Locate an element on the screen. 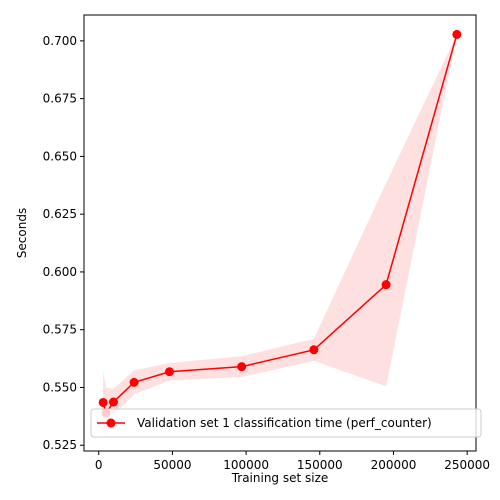 Image resolution: width=500 pixels, height=500 pixels. y-tick-label: 0.625 is located at coordinates (60, 214).